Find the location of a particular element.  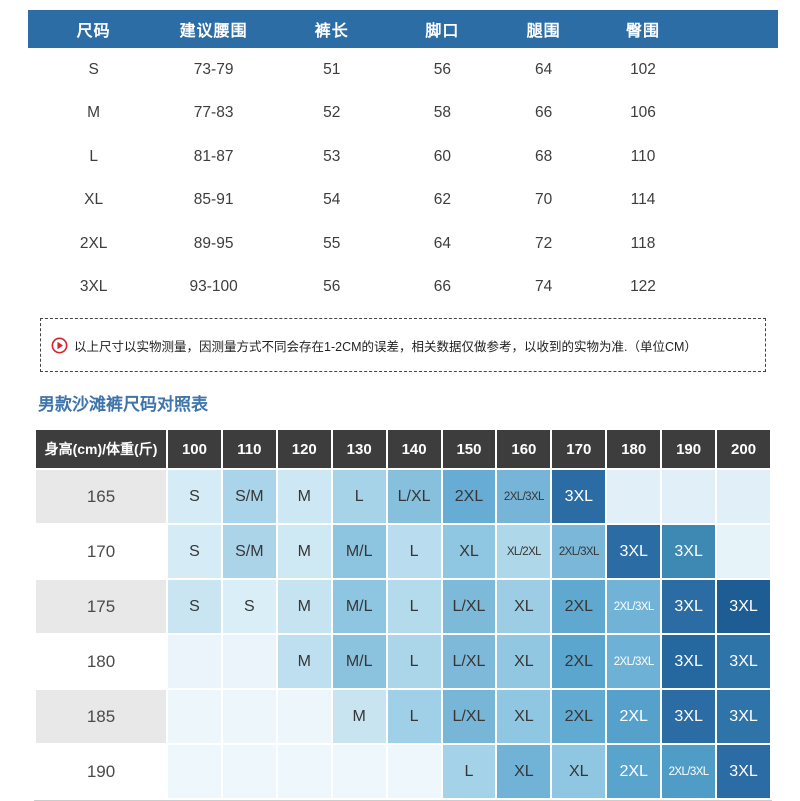

size-cell: 110 is located at coordinates (643, 156).